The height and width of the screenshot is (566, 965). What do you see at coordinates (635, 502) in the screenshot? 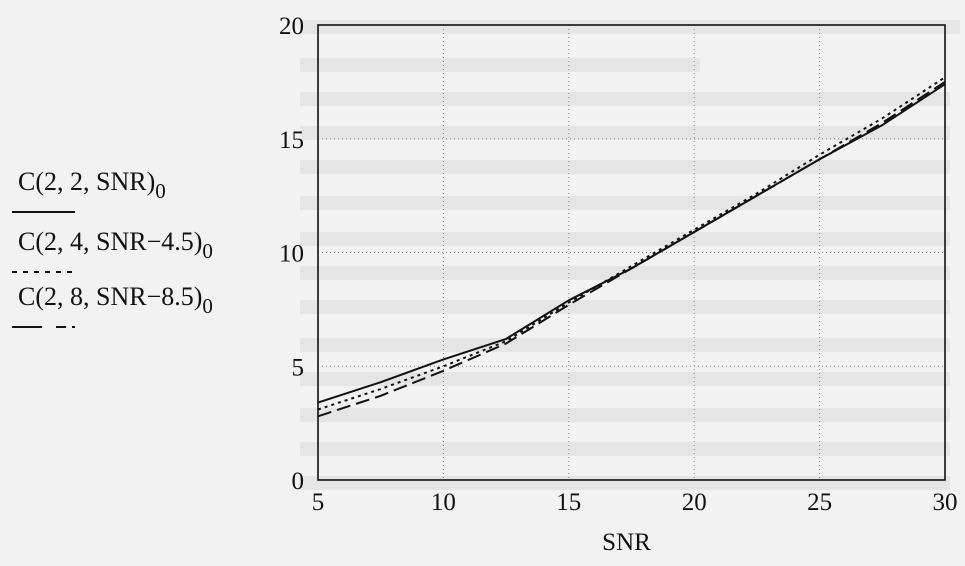
I see `x-axis-ticks: 5 10 15 20 25 30` at bounding box center [635, 502].